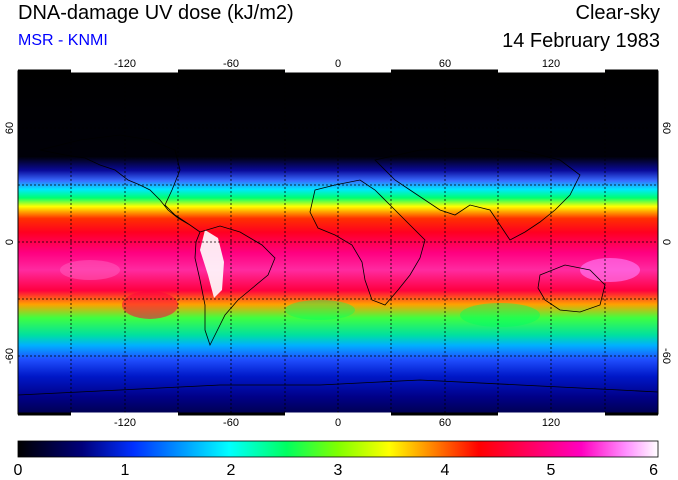 This screenshot has height=480, width=678. I want to click on colorbar-tick-6: 6, so click(653, 470).